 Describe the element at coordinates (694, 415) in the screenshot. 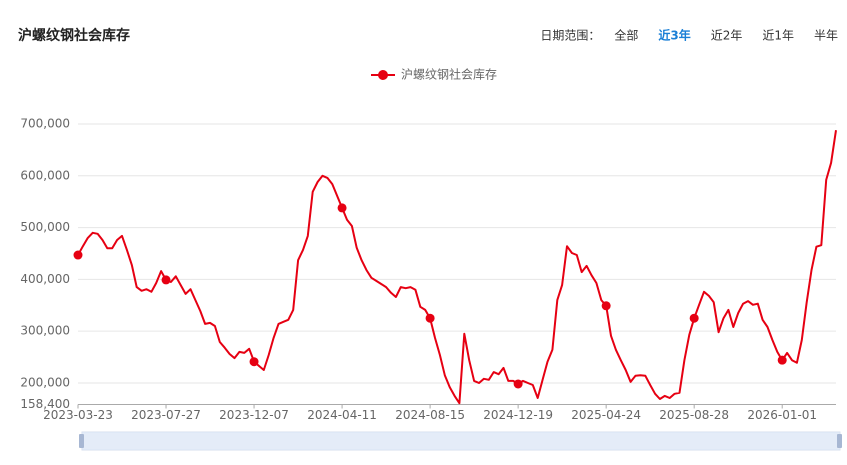

I see `x-tick-label: 2025-08-28` at that location.